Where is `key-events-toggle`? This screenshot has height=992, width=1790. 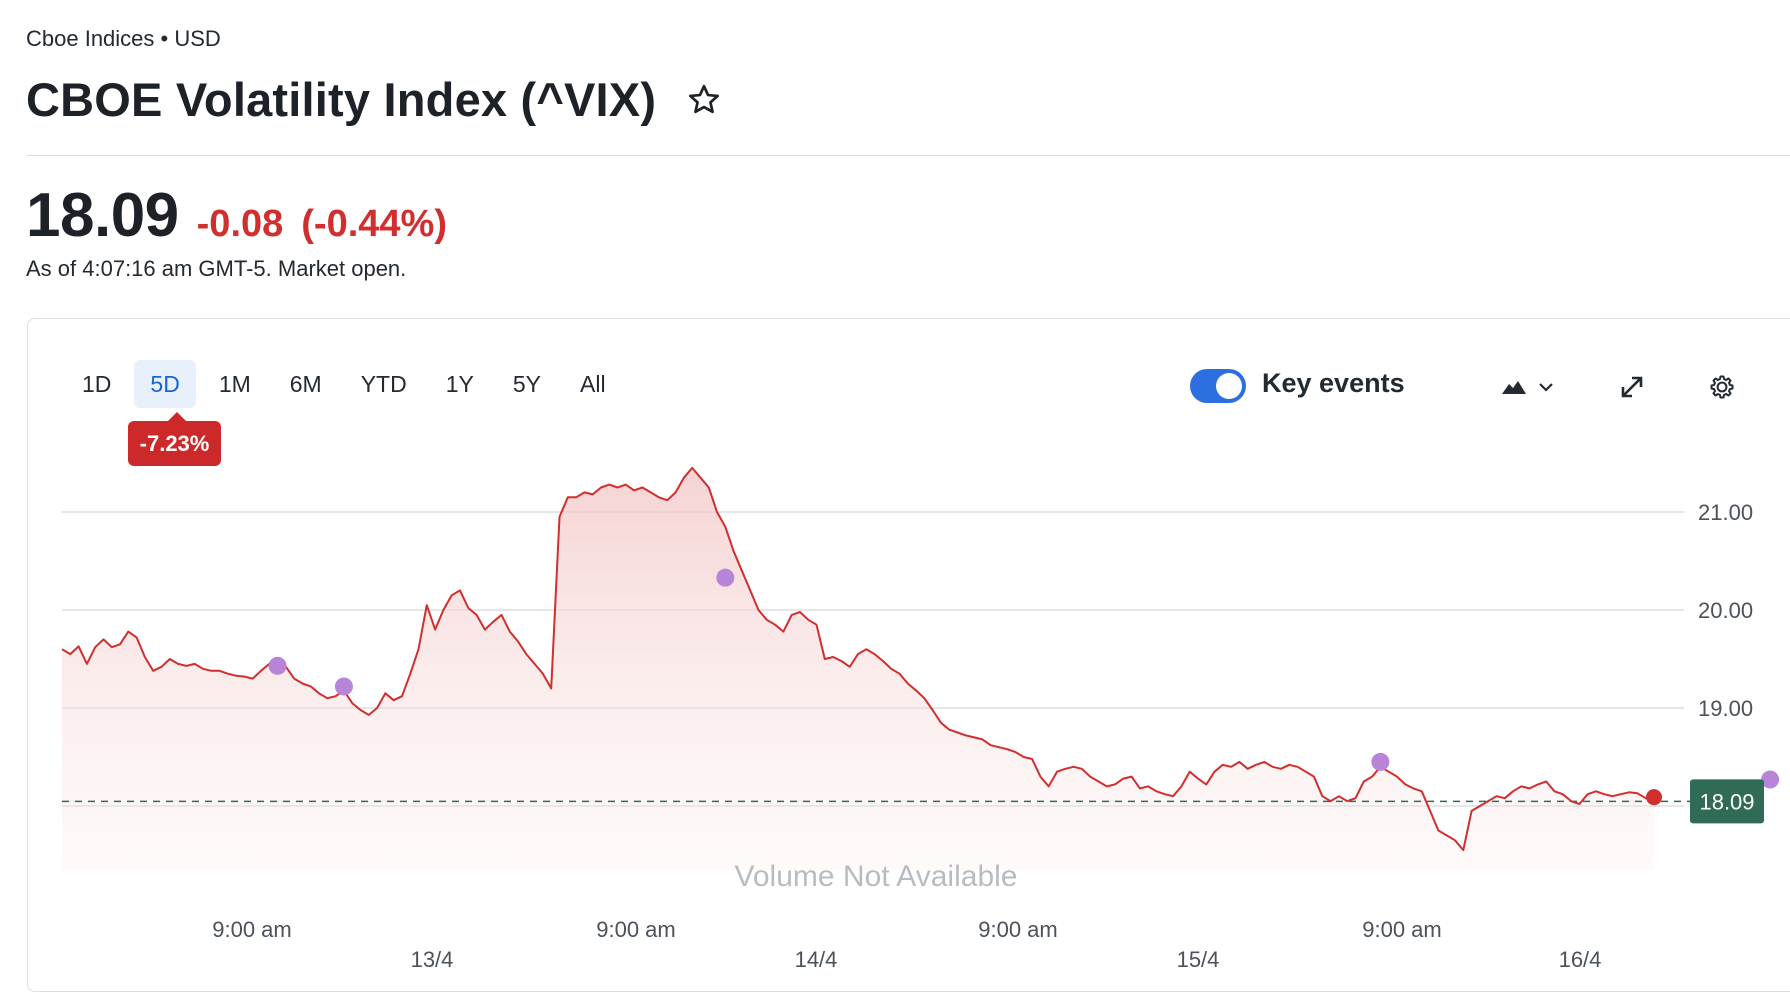 key-events-toggle is located at coordinates (1218, 386).